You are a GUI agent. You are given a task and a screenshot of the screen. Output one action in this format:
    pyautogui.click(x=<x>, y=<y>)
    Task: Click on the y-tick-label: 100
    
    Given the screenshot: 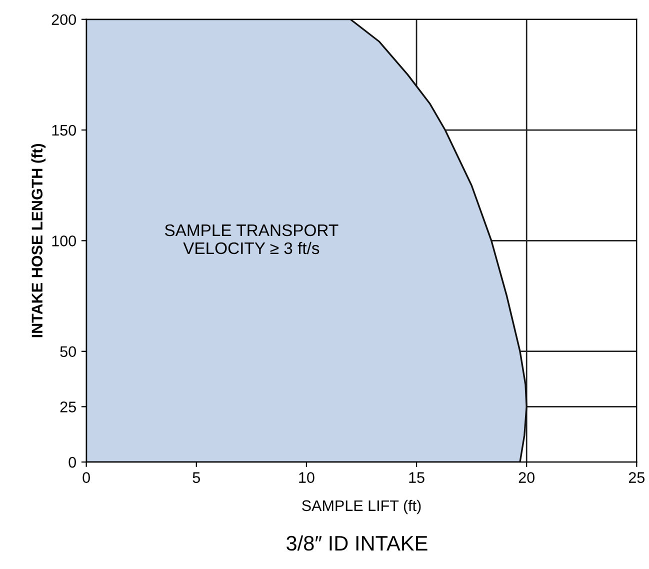 What is the action you would take?
    pyautogui.click(x=64, y=241)
    